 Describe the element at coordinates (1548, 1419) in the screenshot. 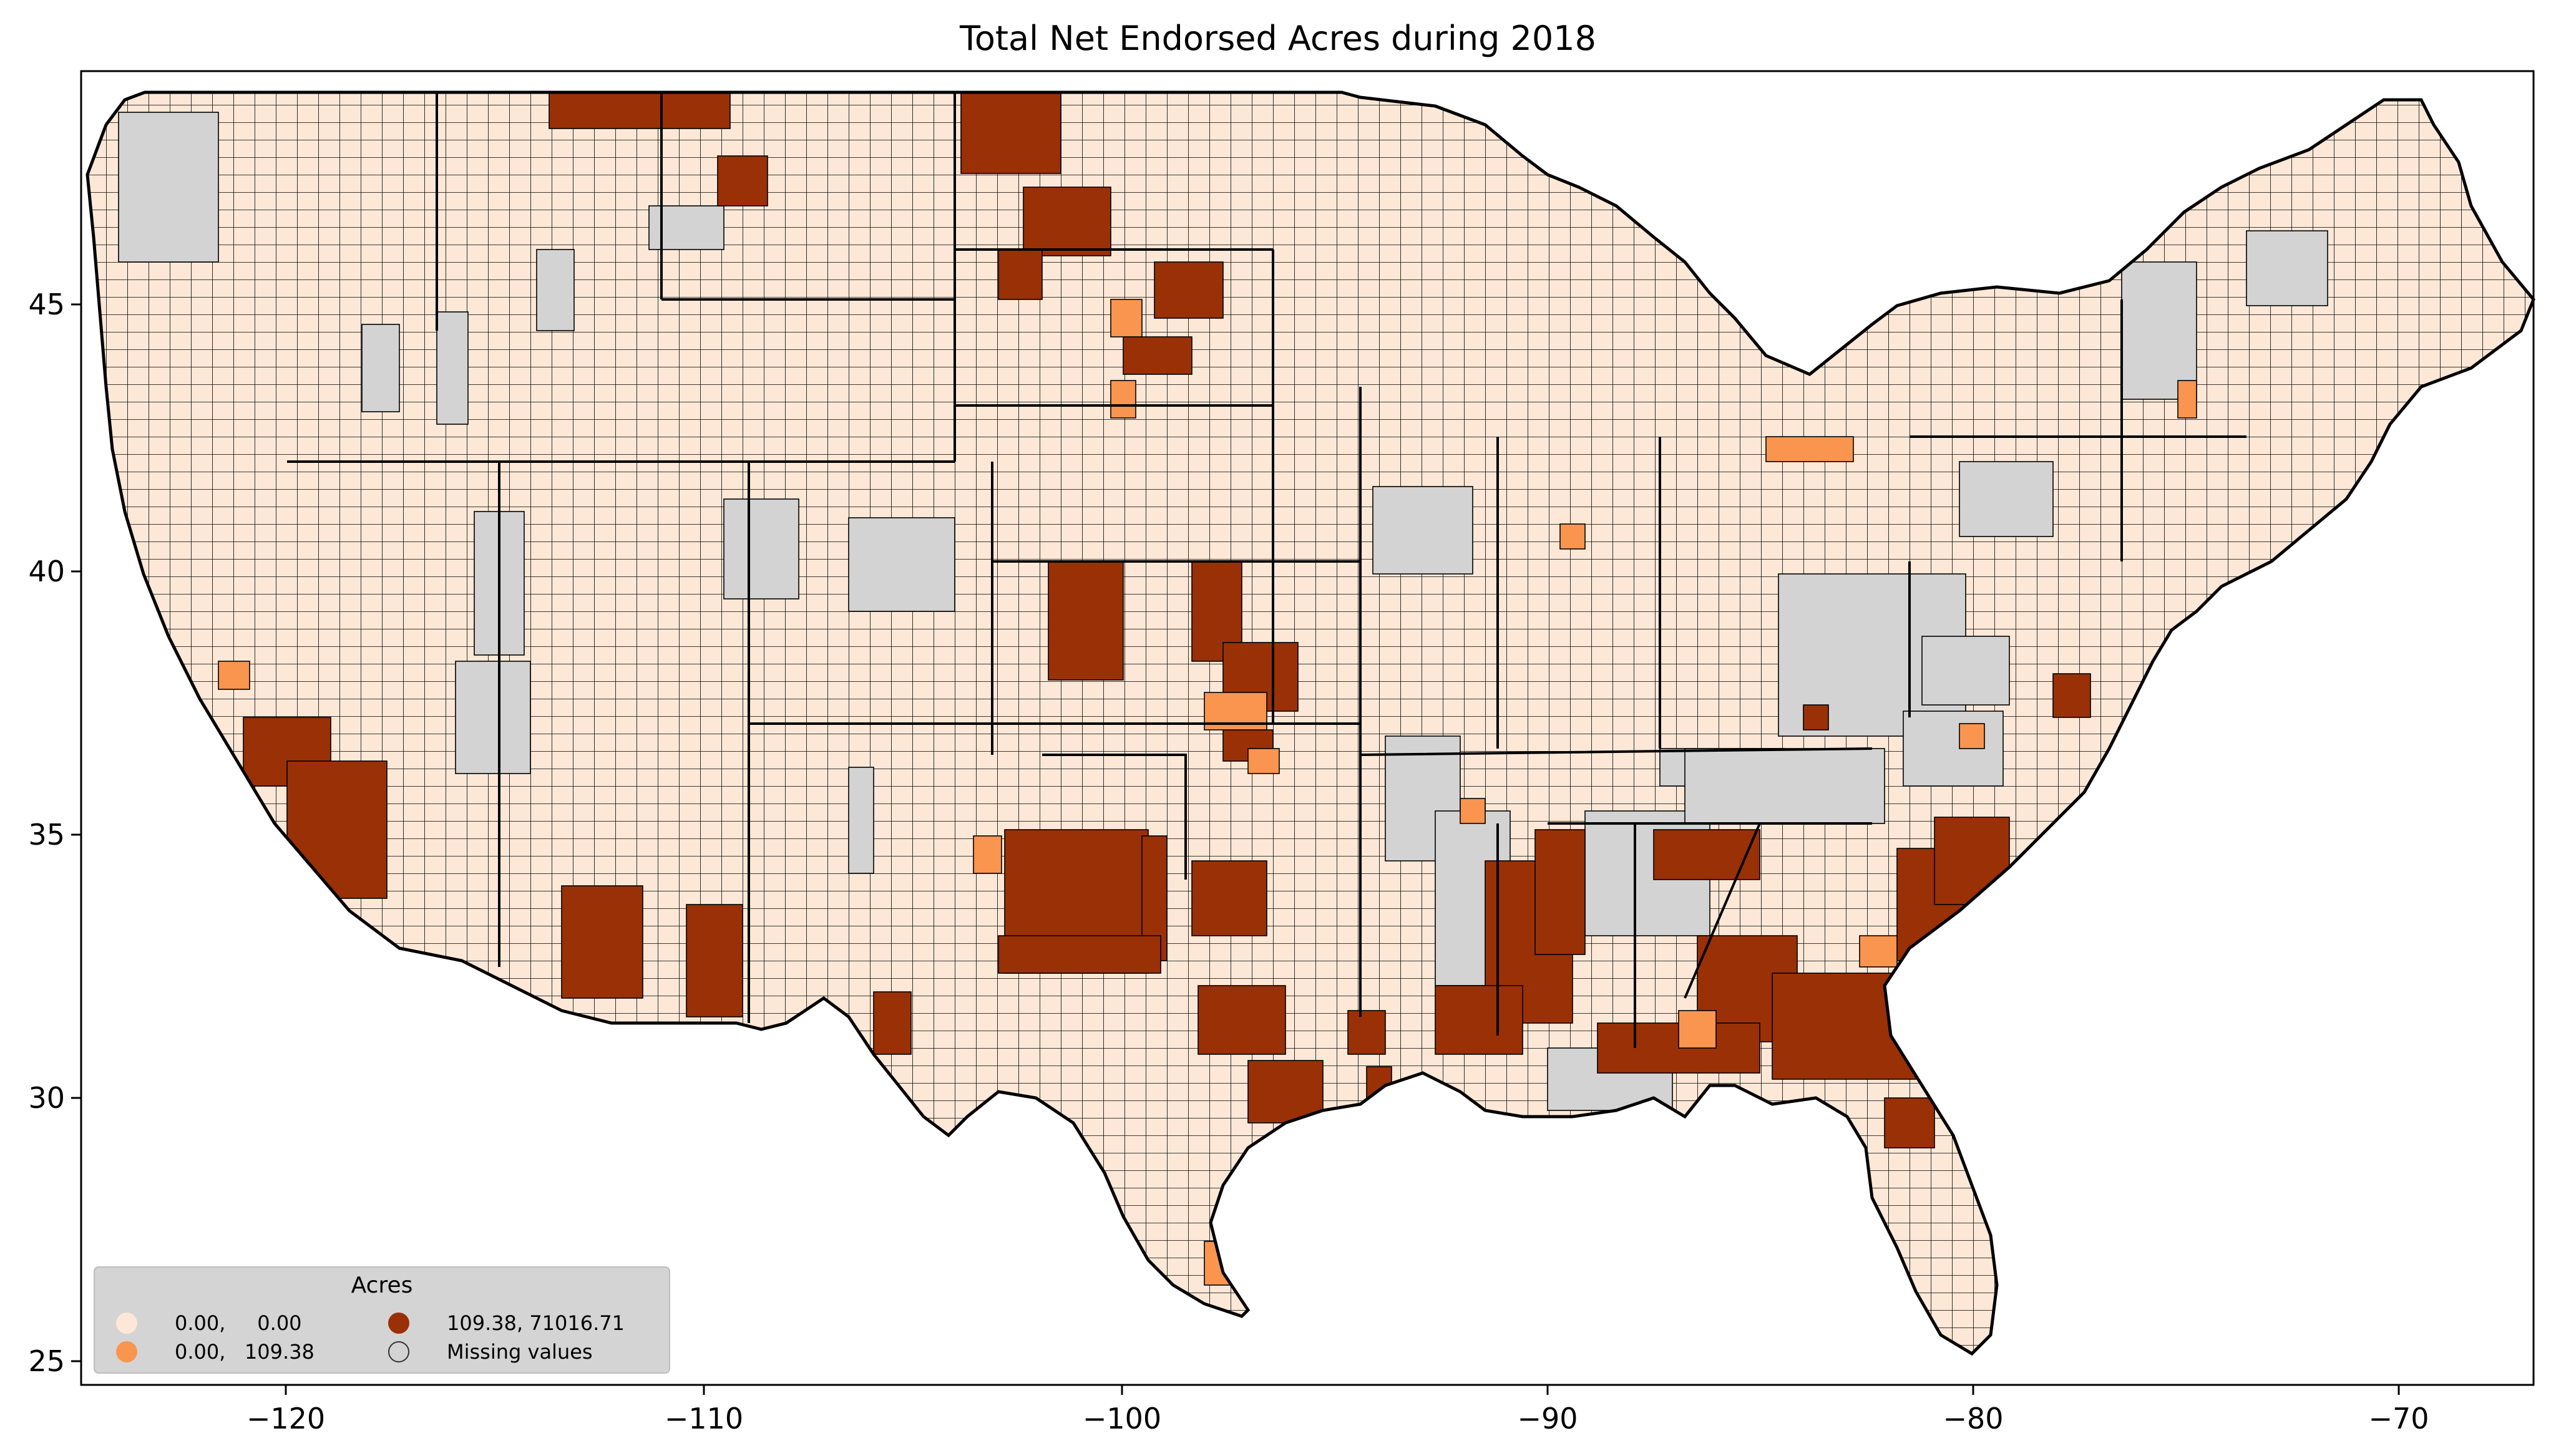

I see `x-tick-label: −90` at that location.